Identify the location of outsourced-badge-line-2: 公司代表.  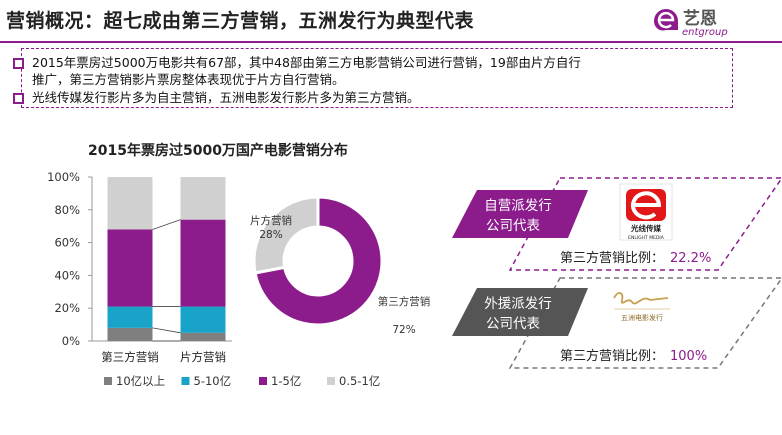
(513, 324).